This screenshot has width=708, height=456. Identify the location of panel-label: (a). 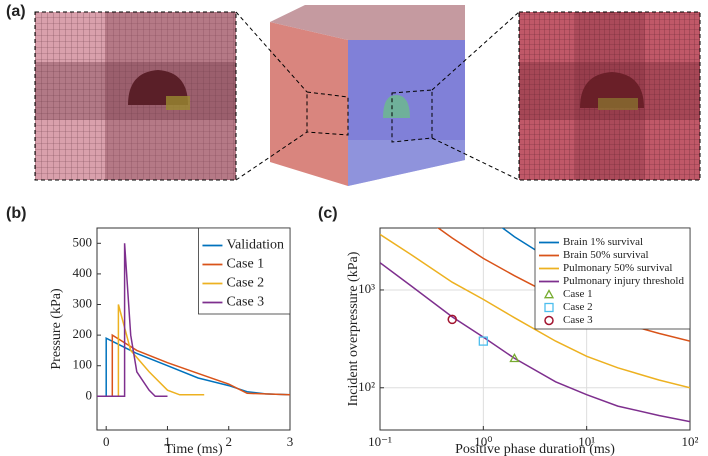
(16, 11).